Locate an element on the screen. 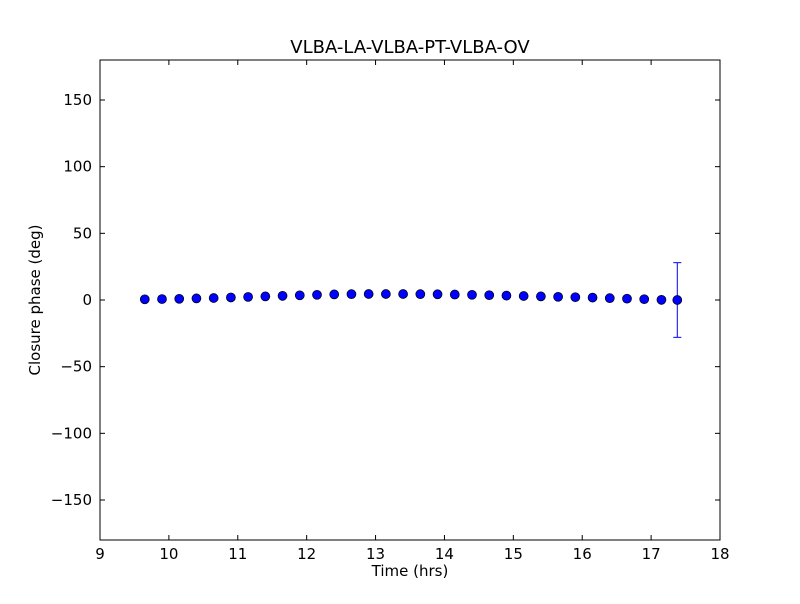 Image resolution: width=800 pixels, height=604 pixels. x-axis-label: Time (hrs) is located at coordinates (410, 571).